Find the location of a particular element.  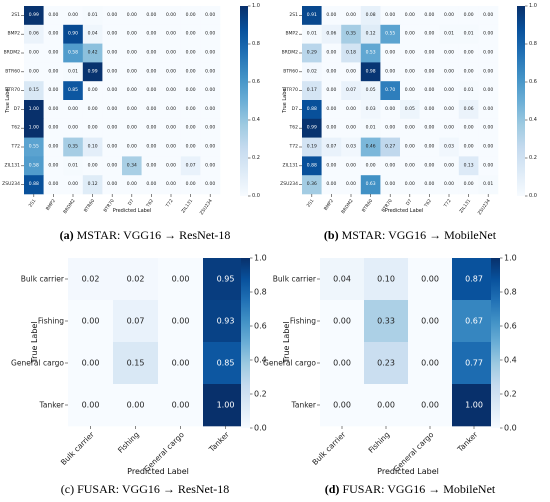

cell-value-label: 0.53 is located at coordinates (371, 53).